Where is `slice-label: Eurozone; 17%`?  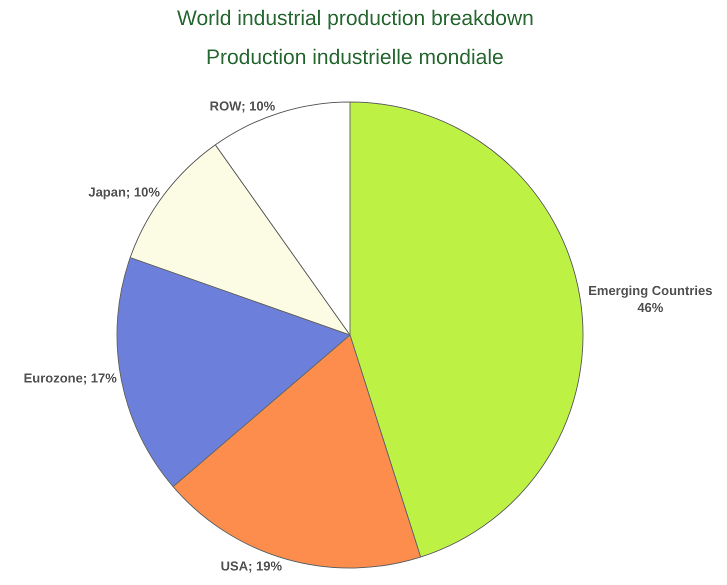 slice-label: Eurozone; 17% is located at coordinates (71, 378).